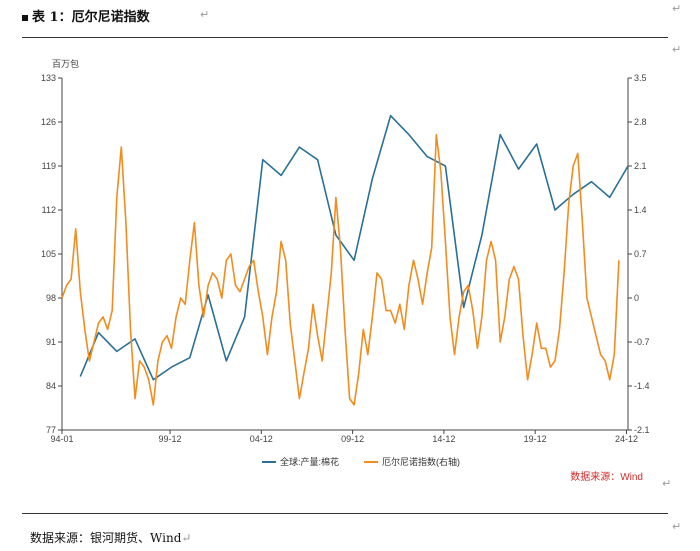 This screenshot has height=551, width=700. What do you see at coordinates (48, 122) in the screenshot?
I see `y-left-tick-label: 126` at bounding box center [48, 122].